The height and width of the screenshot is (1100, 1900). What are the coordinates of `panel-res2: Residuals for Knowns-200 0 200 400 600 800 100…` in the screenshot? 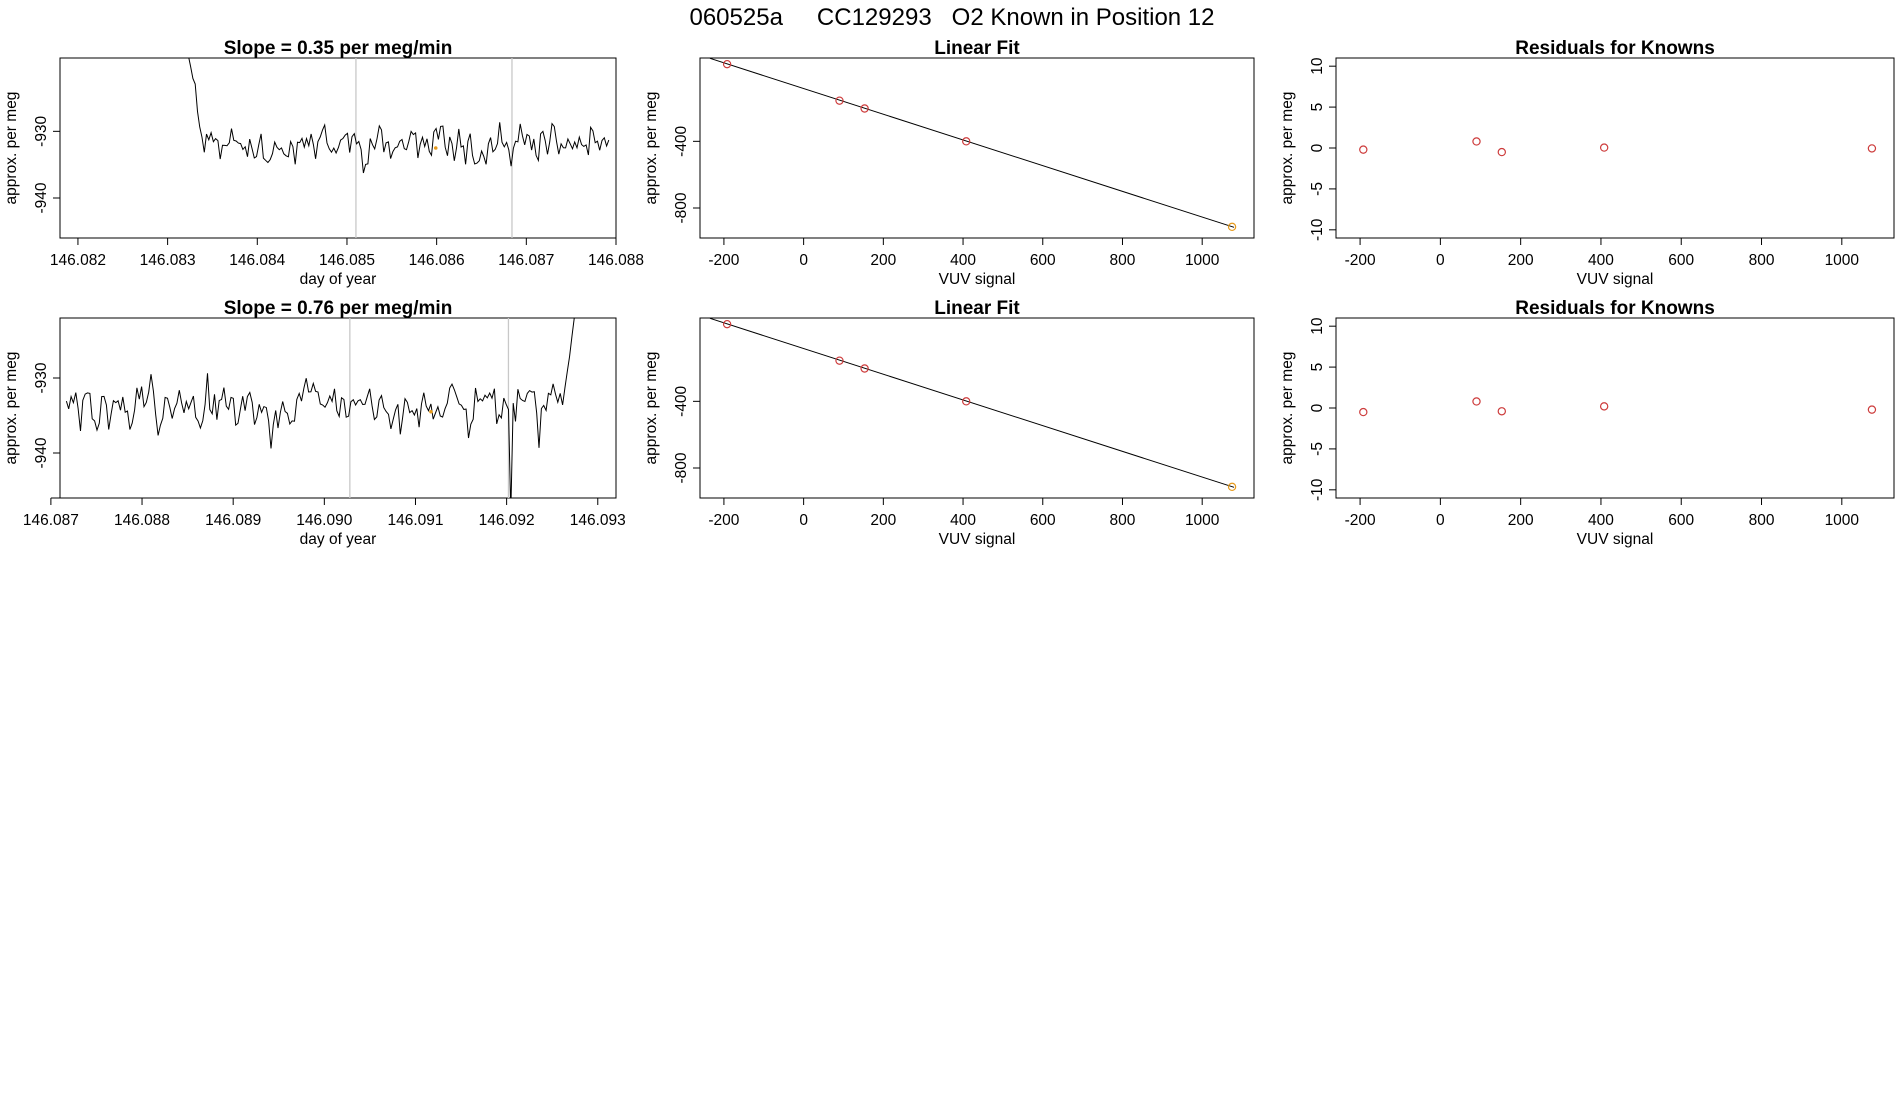 It's located at (1587, 423).